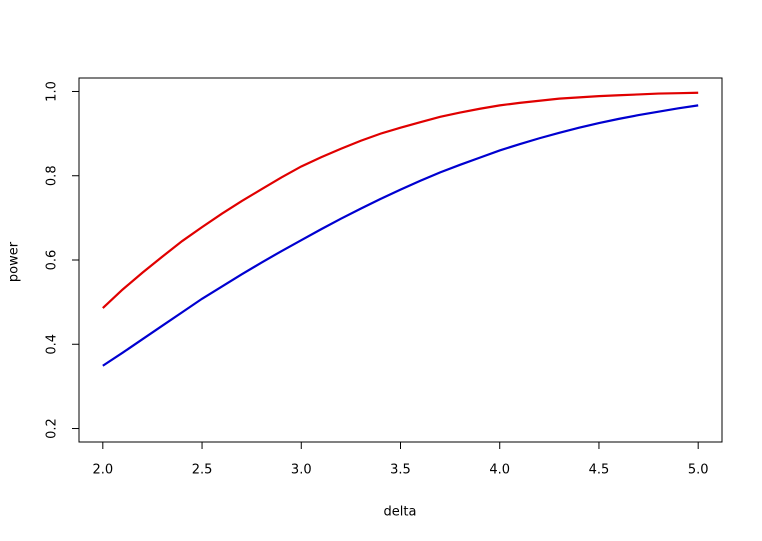 Image resolution: width=762 pixels, height=541 pixels. I want to click on x-tick-label: 5.0, so click(698, 470).